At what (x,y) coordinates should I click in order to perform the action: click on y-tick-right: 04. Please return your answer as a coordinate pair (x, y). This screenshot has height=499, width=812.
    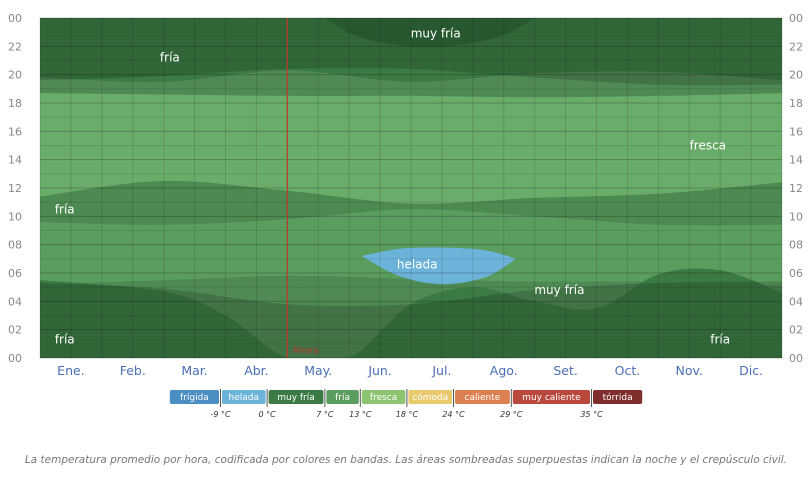
    Looking at the image, I should click on (796, 301).